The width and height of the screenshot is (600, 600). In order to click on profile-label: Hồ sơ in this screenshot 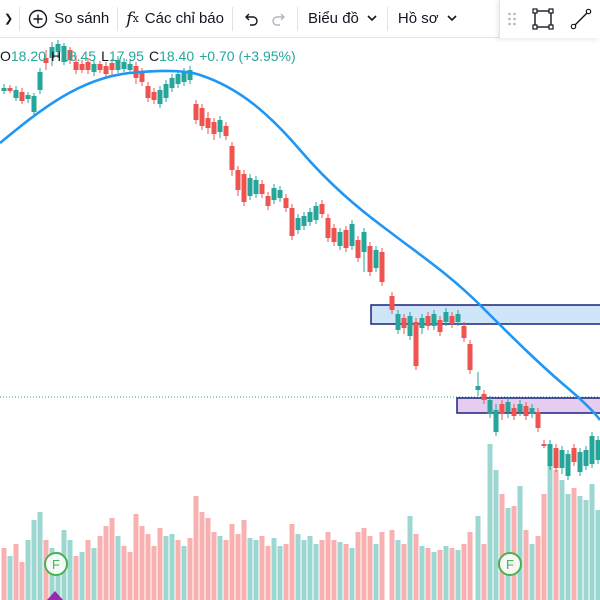, I will do `click(418, 18)`.